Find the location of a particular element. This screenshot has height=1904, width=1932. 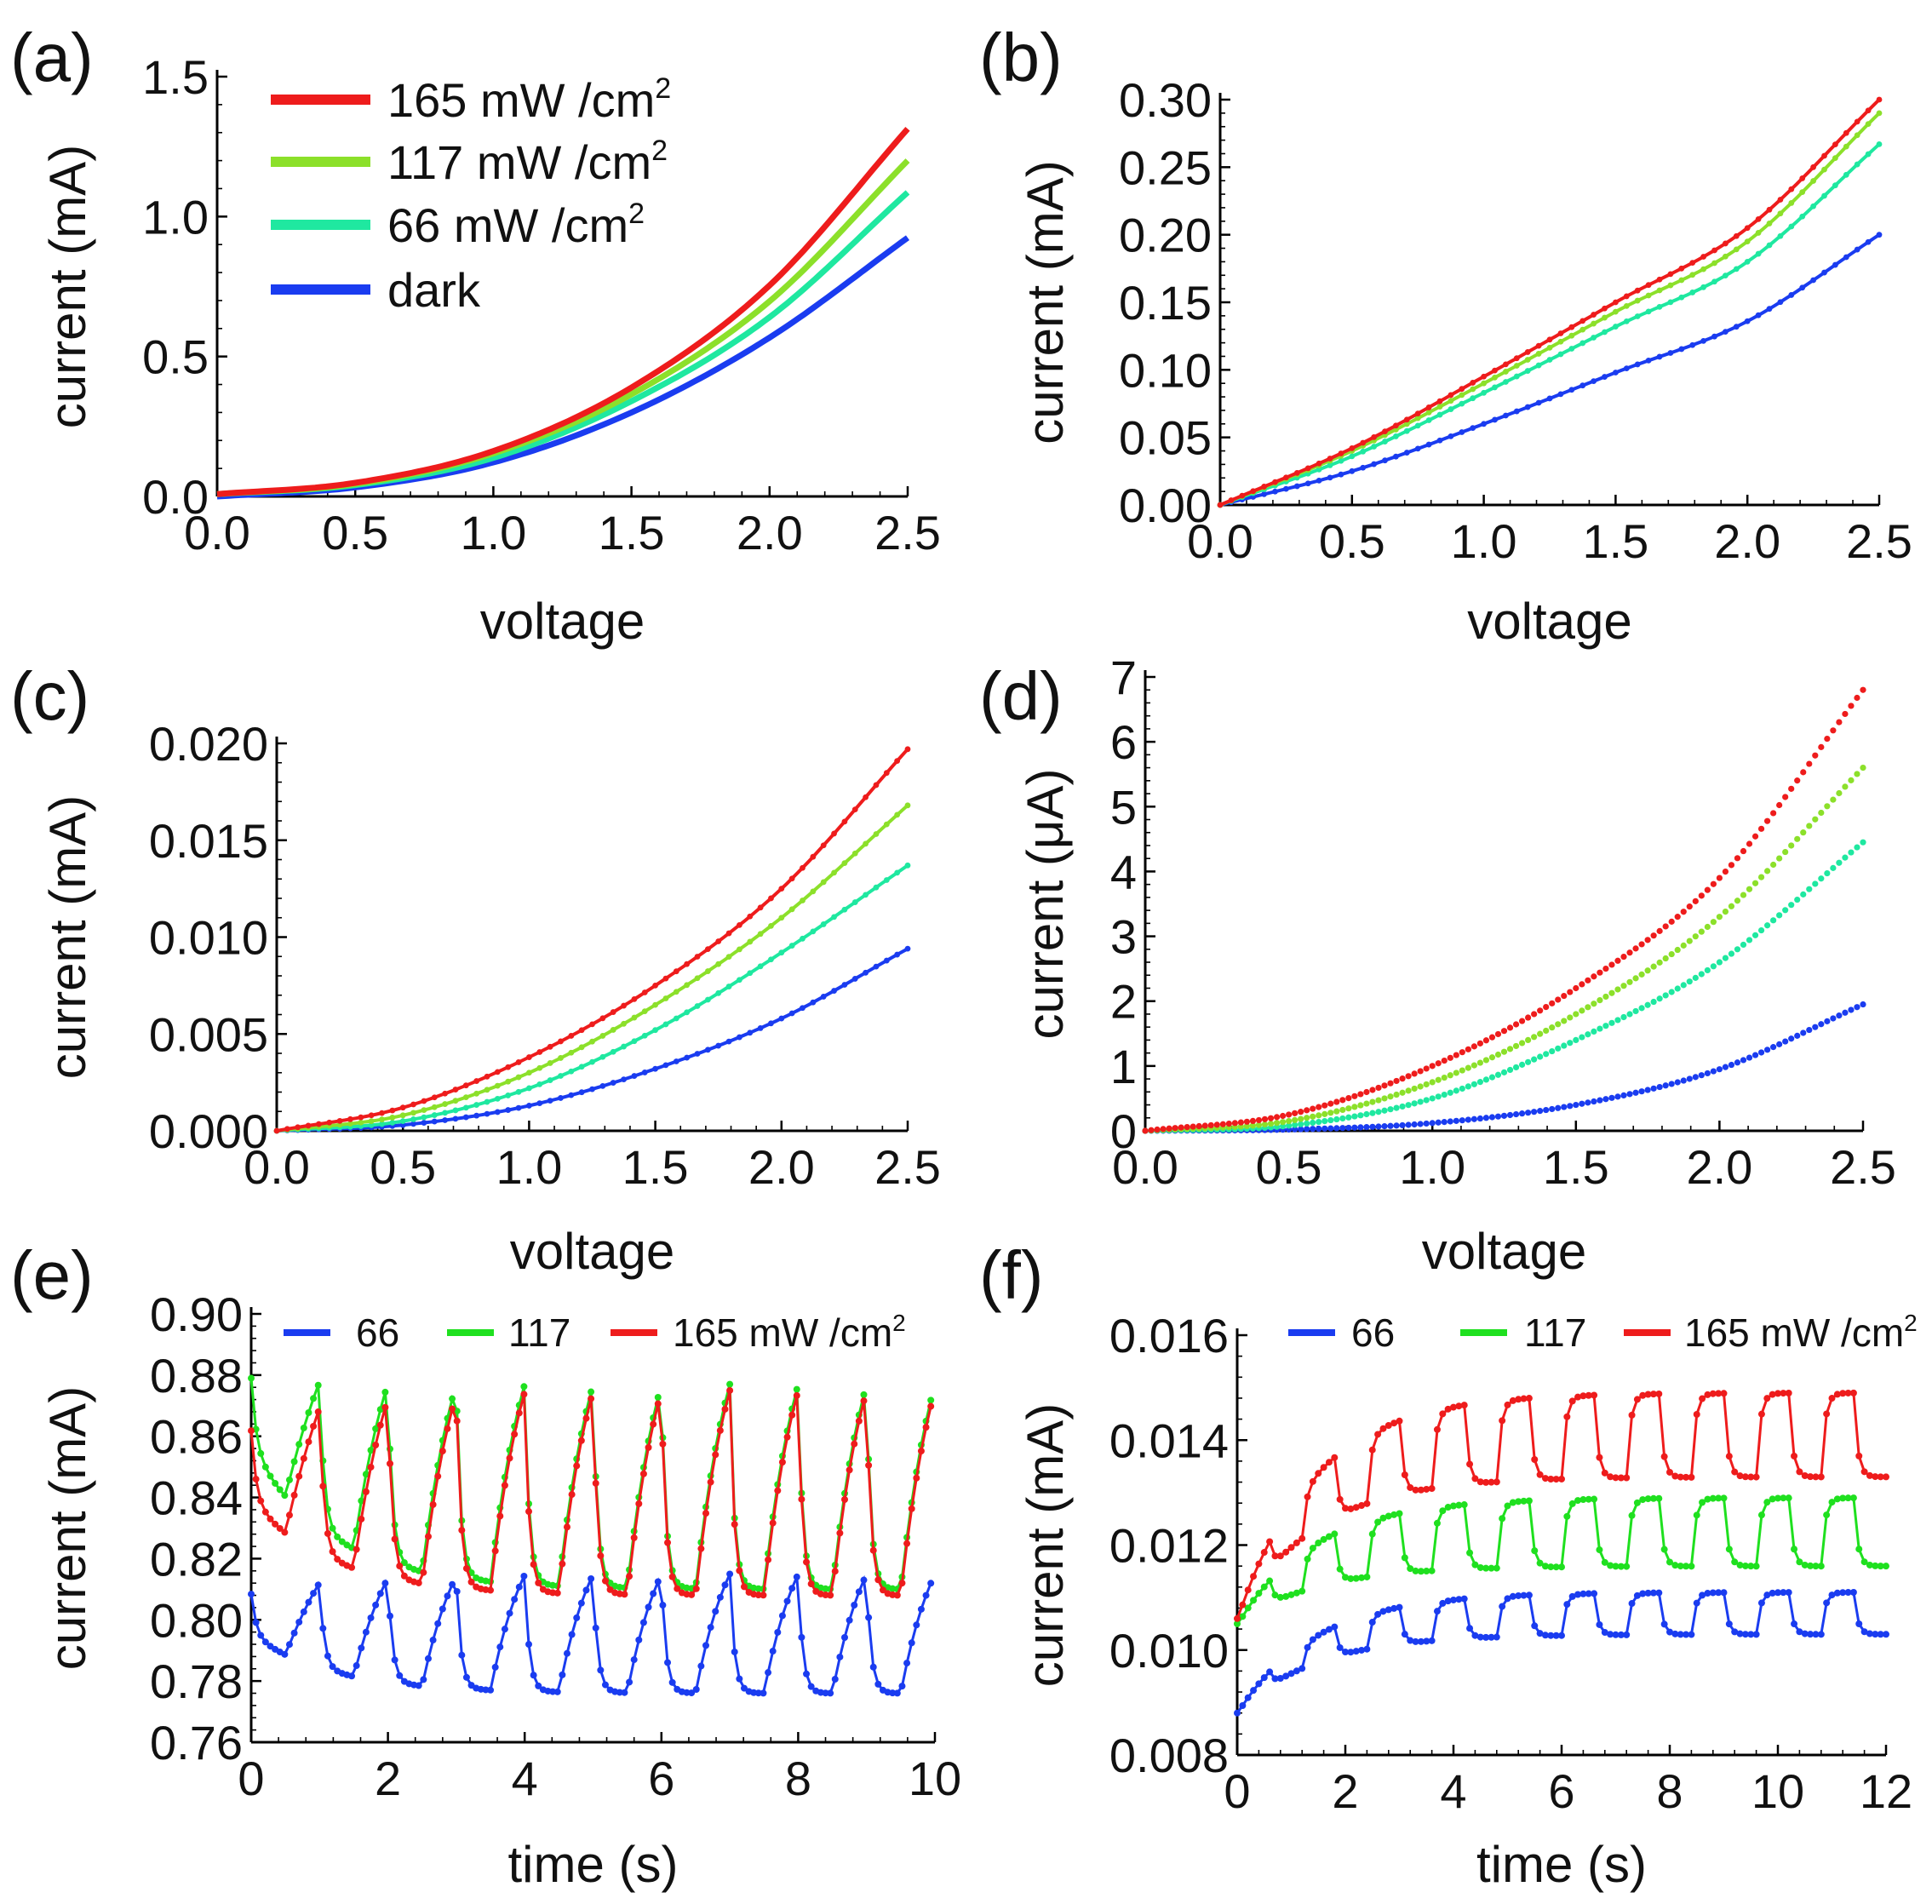

legend-e-sup-165: 2 is located at coordinates (899, 1323).